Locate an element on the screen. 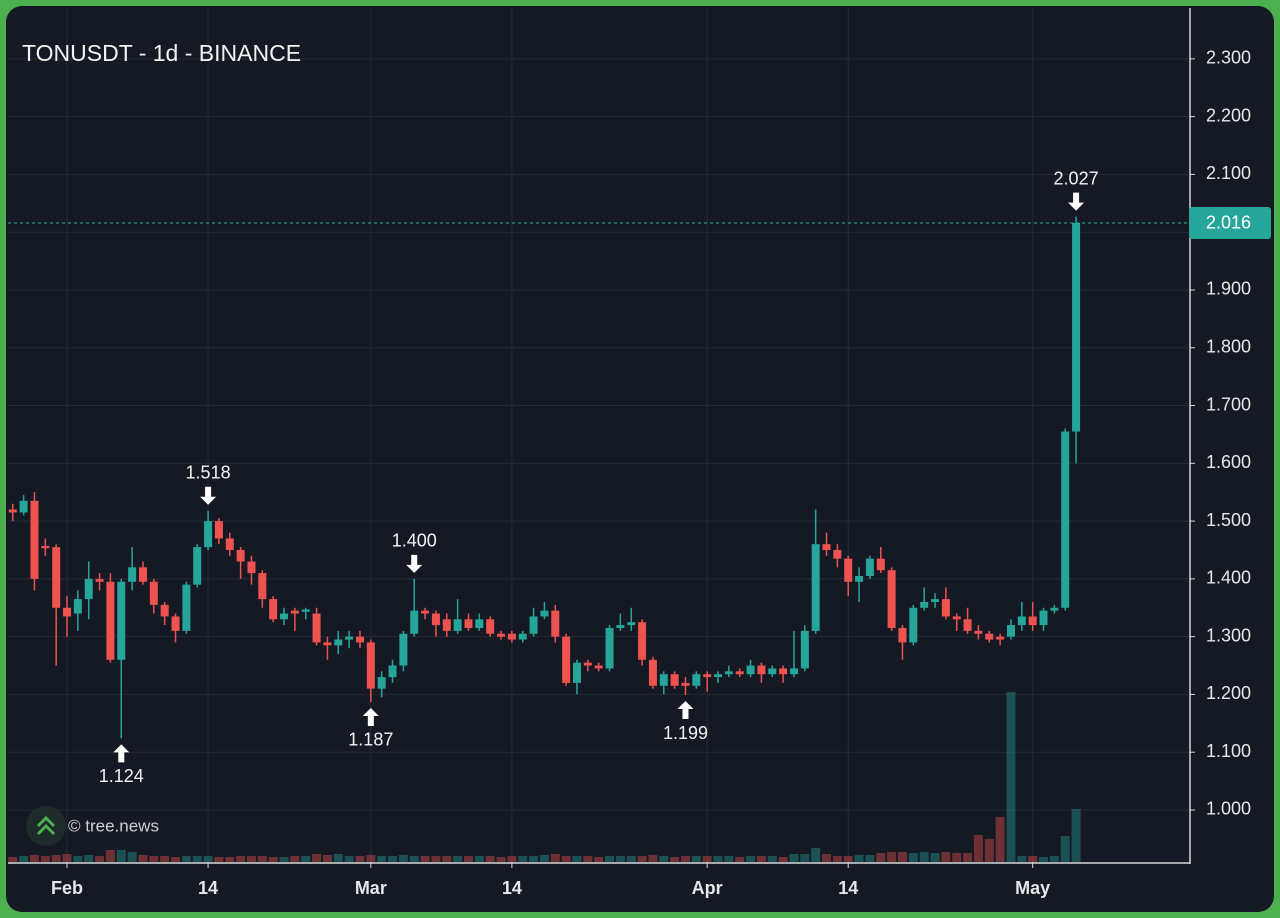  last-price-label: 2.016 is located at coordinates (1228, 223).